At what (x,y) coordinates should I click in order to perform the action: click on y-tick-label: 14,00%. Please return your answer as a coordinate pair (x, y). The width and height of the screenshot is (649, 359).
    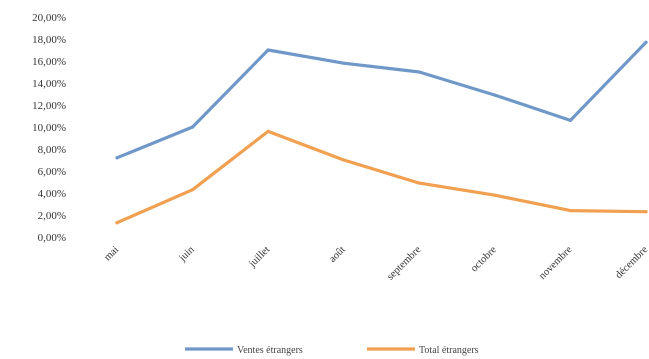
    Looking at the image, I should click on (49, 84).